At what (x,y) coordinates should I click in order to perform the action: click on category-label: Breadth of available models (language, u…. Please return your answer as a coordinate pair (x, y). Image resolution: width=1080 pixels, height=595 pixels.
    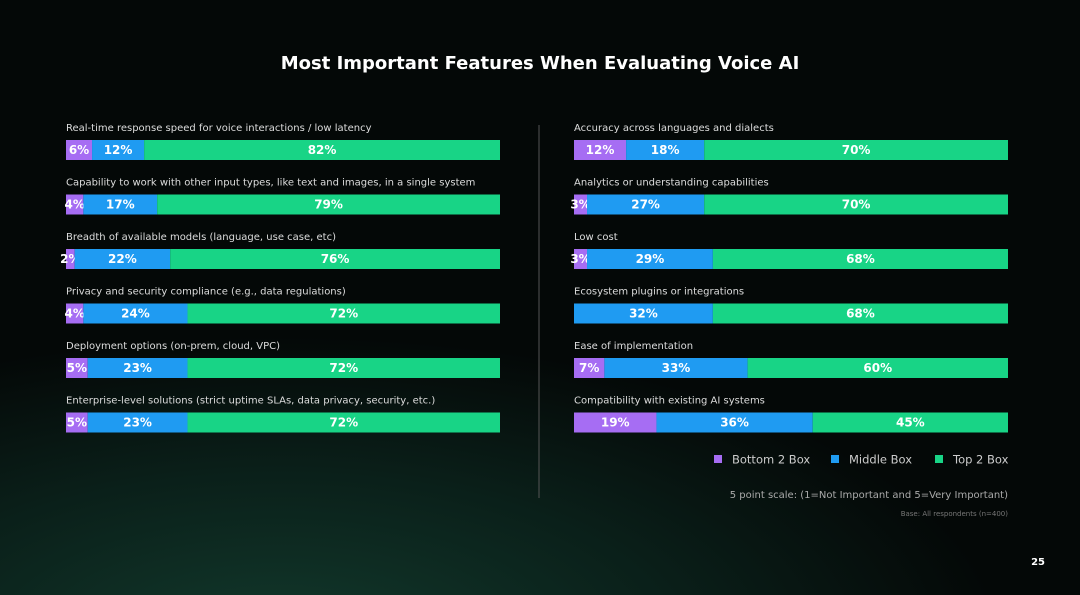
    Looking at the image, I should click on (201, 237).